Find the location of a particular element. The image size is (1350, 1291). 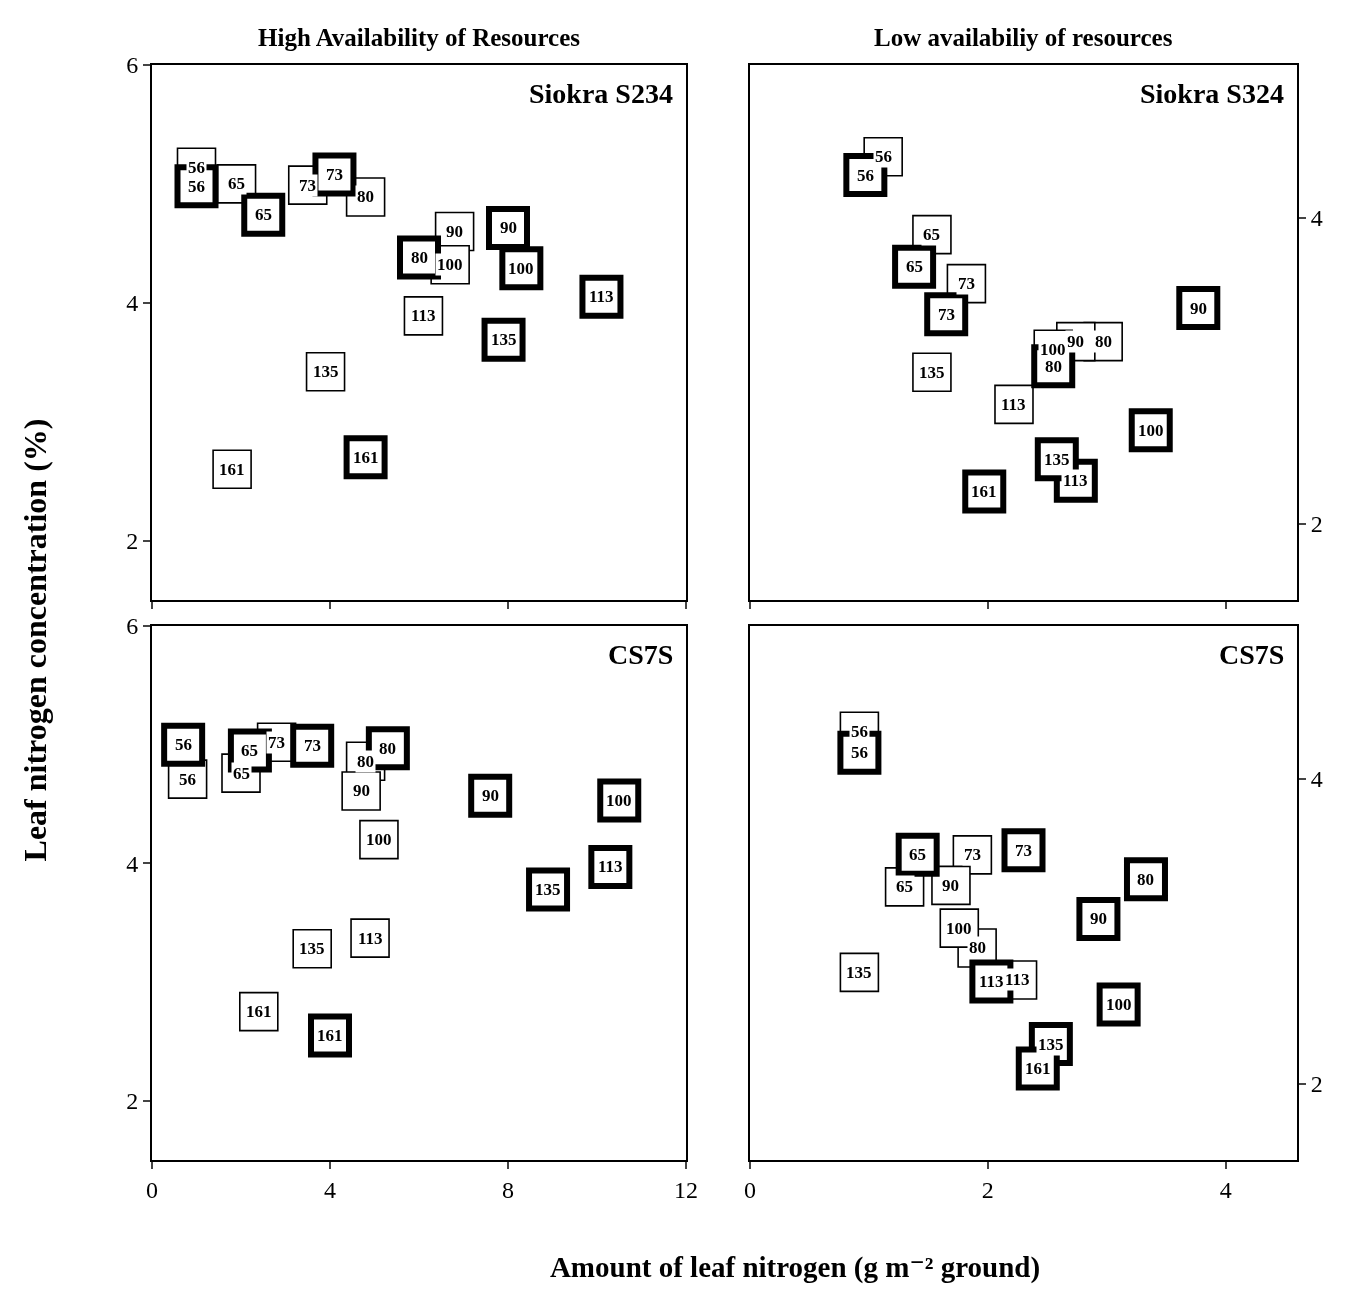

annotation: Siokra S234 is located at coordinates (601, 93).